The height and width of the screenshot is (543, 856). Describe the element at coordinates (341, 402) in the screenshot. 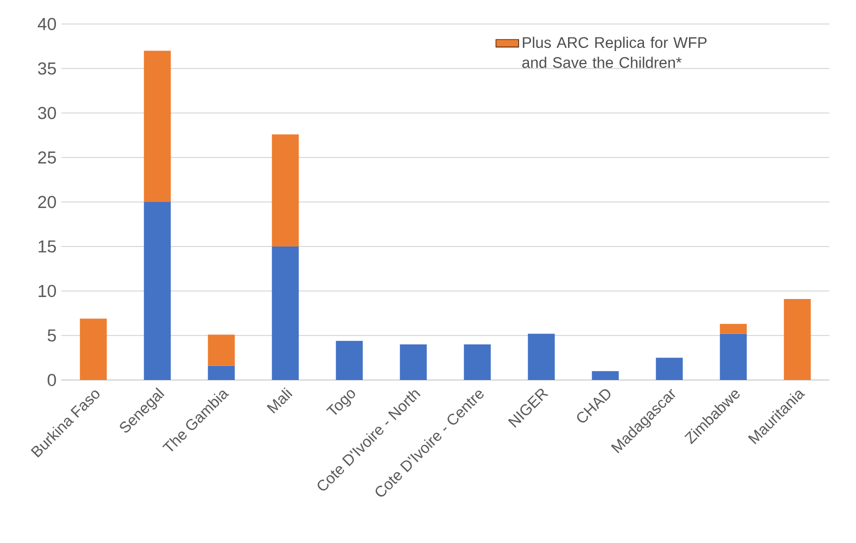

I see `x-tick-label: Togo` at that location.